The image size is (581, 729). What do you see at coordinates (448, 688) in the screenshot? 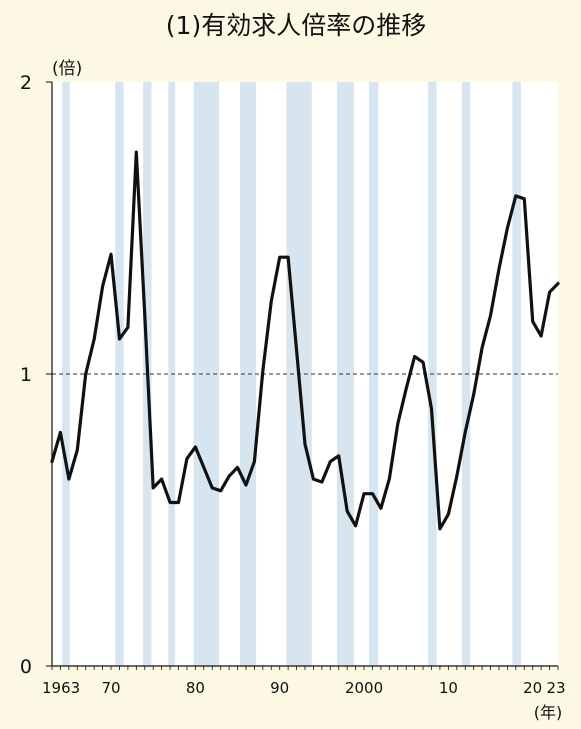
I see `x-tick-label: 10` at bounding box center [448, 688].